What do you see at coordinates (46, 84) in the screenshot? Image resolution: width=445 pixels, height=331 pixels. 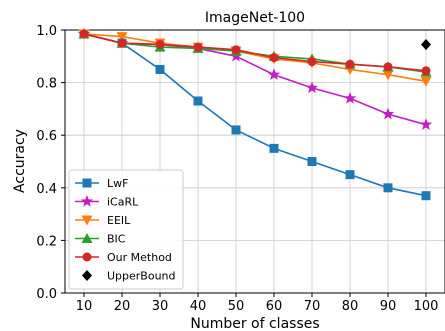 I see `y-tick-label: 0.8` at bounding box center [46, 84].